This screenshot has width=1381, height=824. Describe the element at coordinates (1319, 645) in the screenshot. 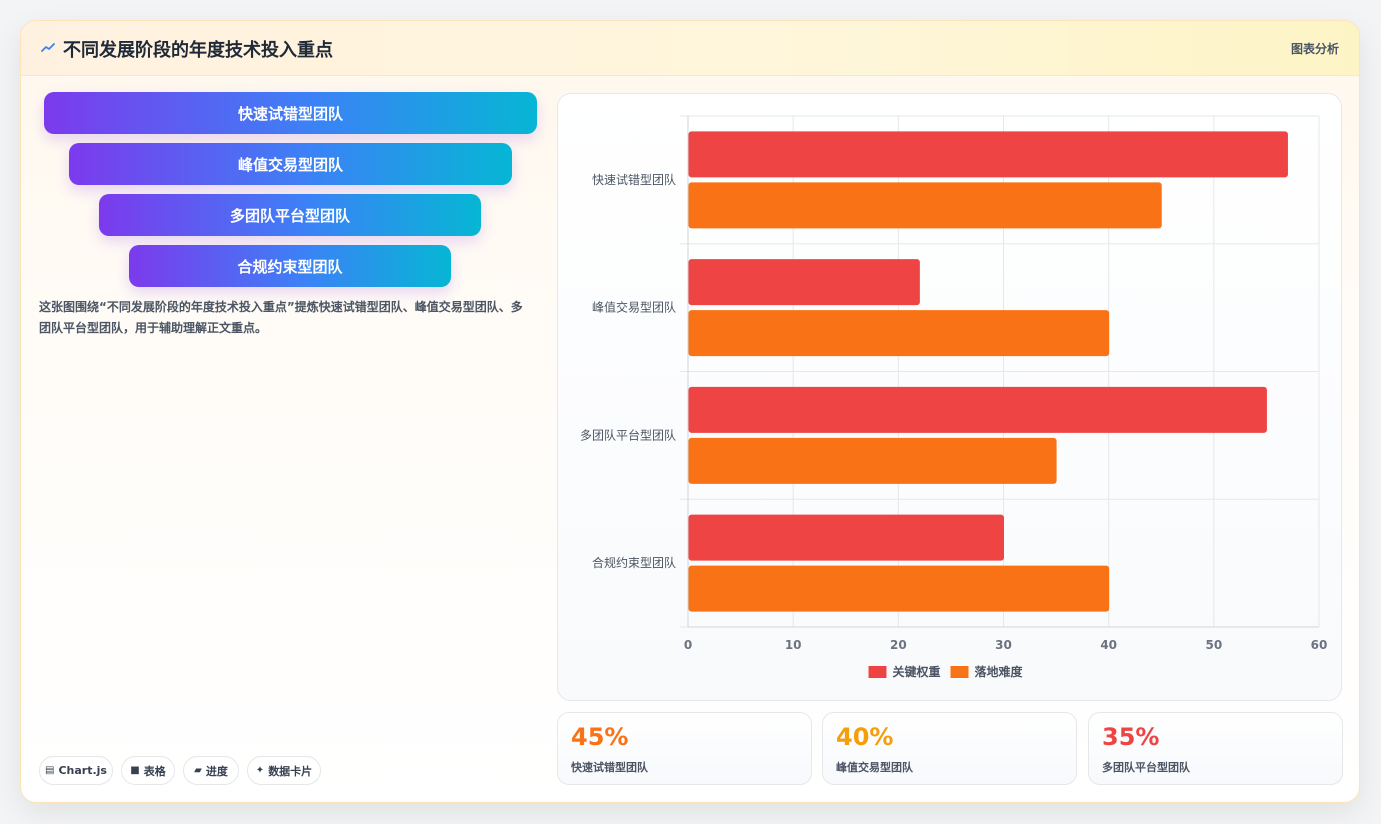

I see `x-tick-label: 60` at that location.